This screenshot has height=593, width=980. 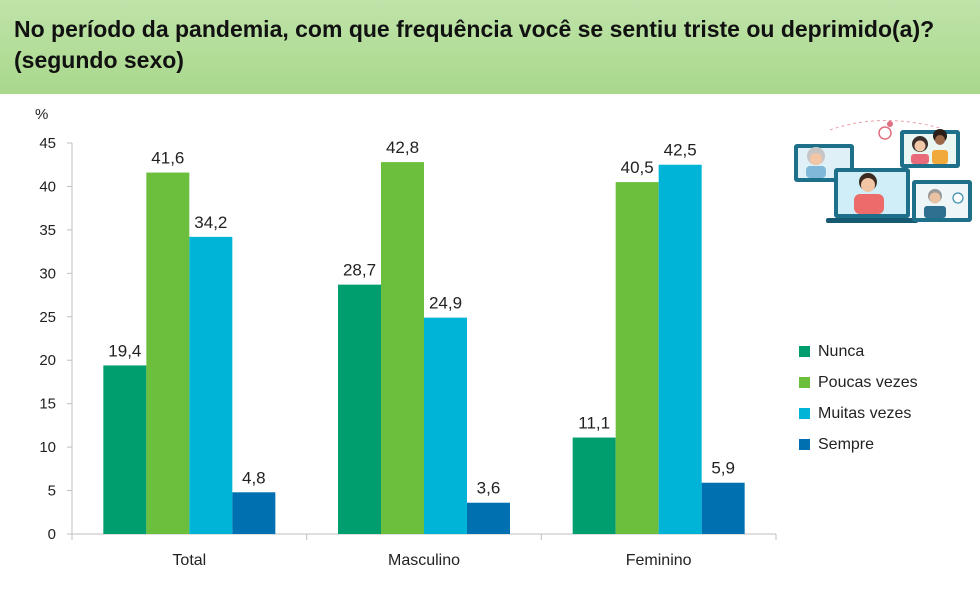 What do you see at coordinates (47, 186) in the screenshot?
I see `y-tick-label: 40` at bounding box center [47, 186].